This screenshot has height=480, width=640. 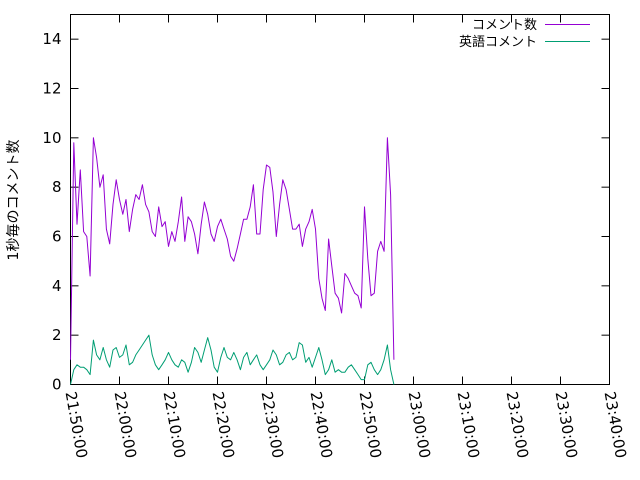 What do you see at coordinates (51, 89) in the screenshot?
I see `y-tick-label: 12` at bounding box center [51, 89].